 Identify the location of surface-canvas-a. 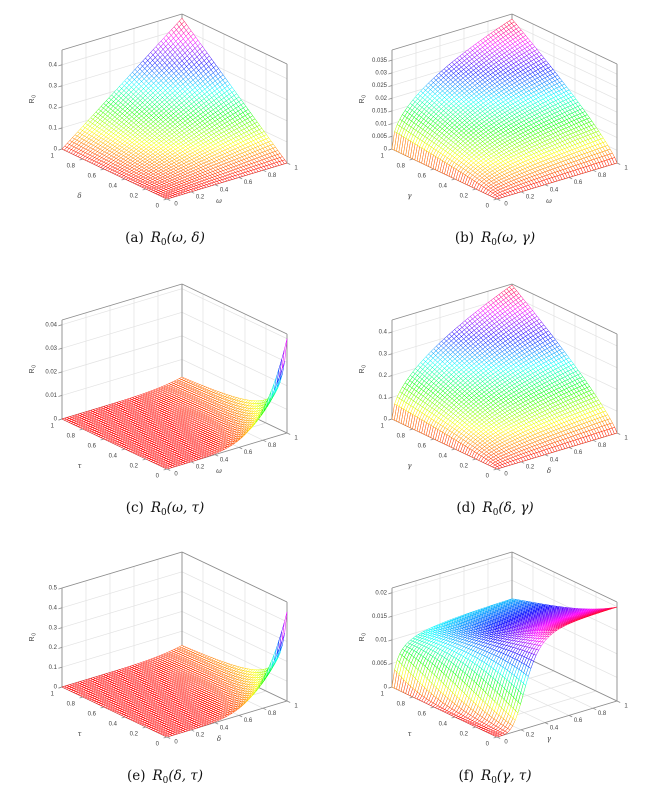
(165, 116).